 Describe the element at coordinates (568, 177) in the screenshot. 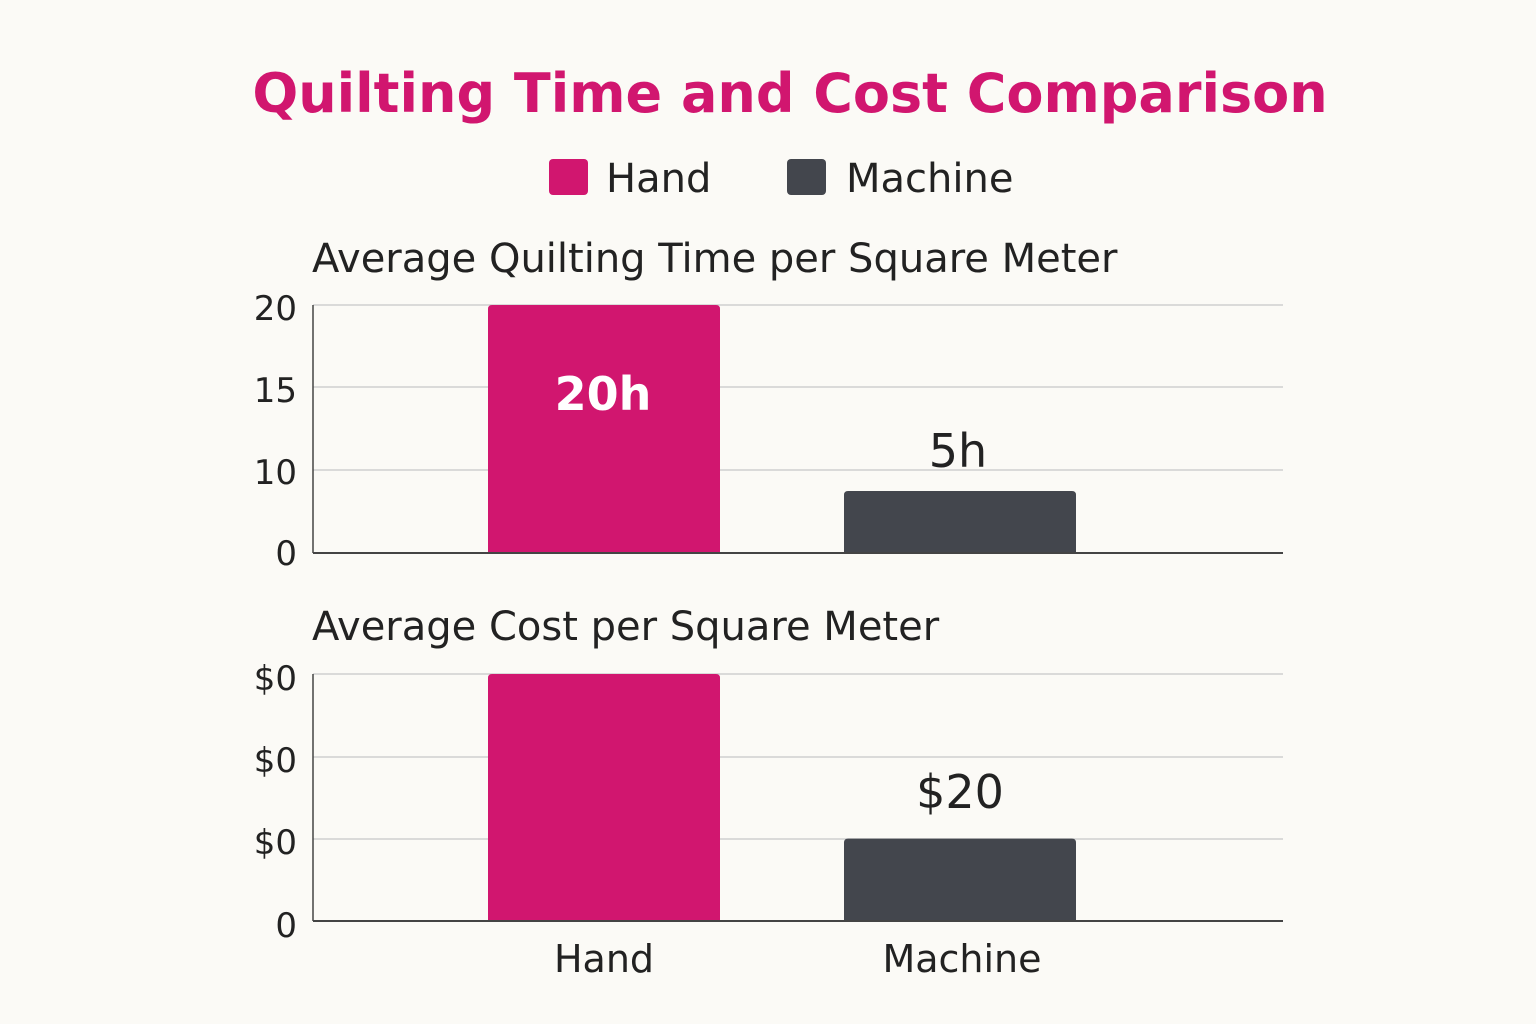

I see `legend-swatch-hand` at that location.